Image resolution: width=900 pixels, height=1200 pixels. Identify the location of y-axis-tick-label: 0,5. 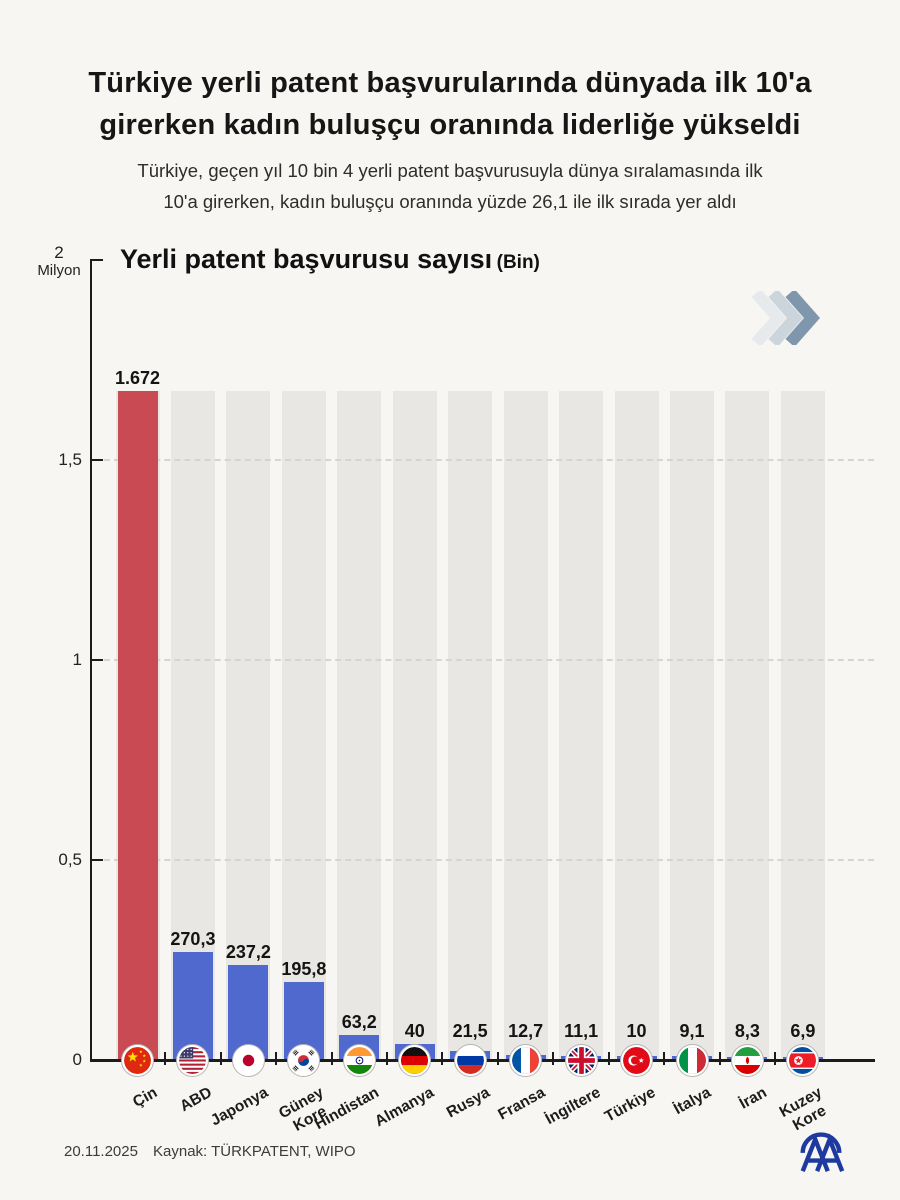
(70, 859).